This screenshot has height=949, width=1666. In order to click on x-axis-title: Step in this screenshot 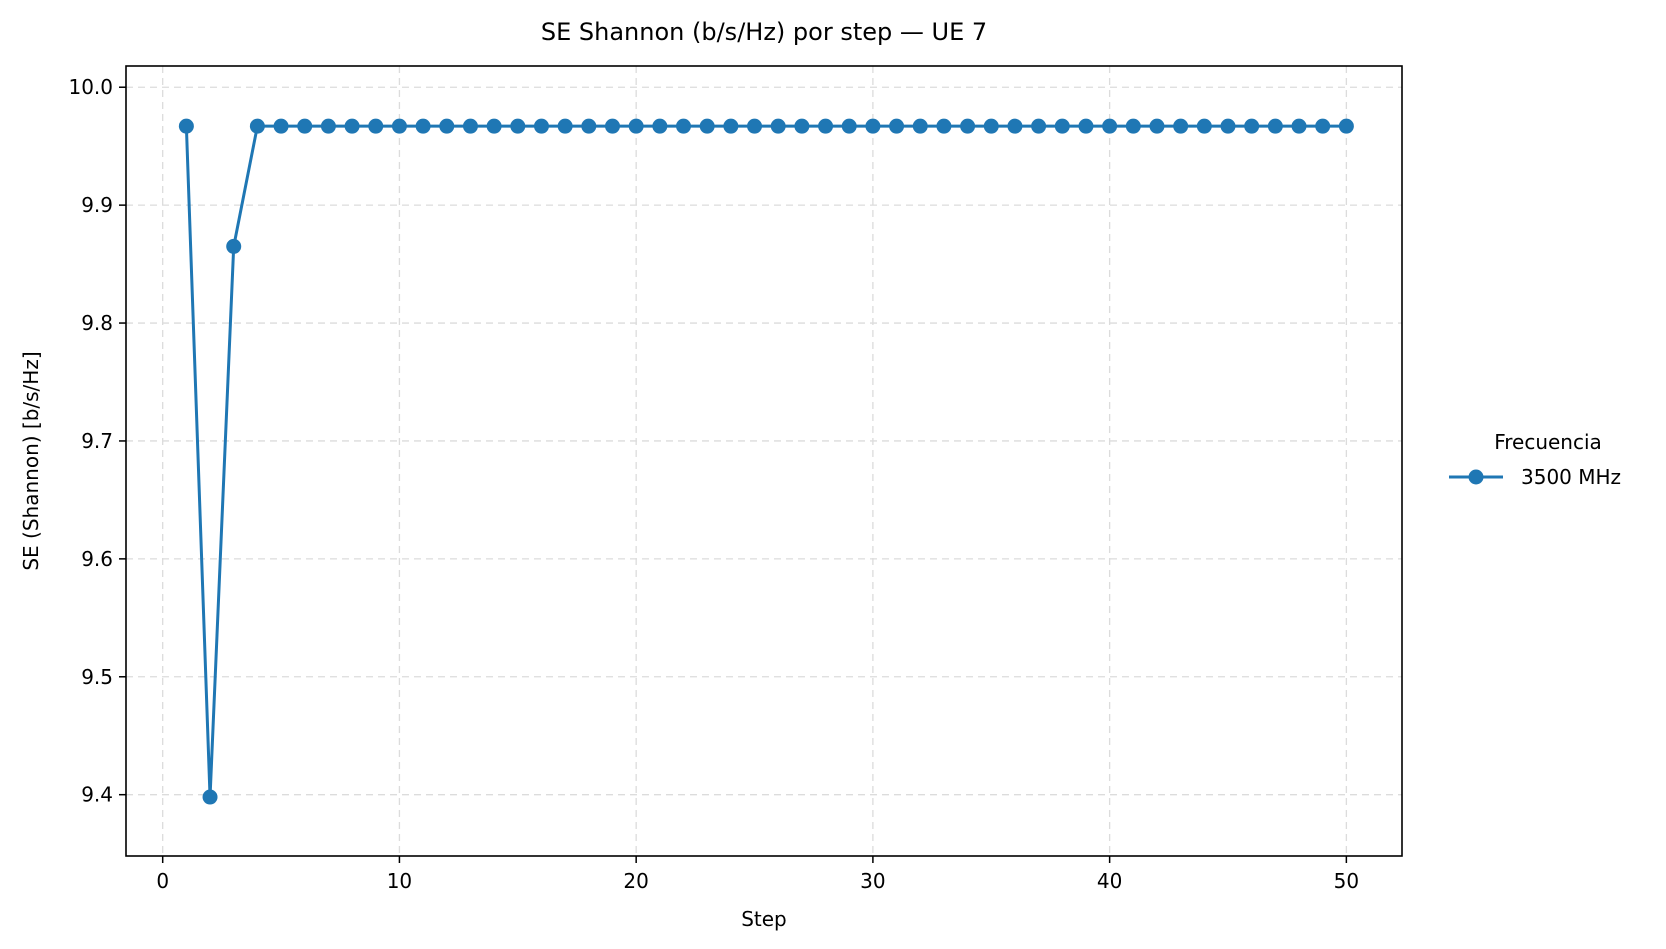, I will do `click(764, 919)`.